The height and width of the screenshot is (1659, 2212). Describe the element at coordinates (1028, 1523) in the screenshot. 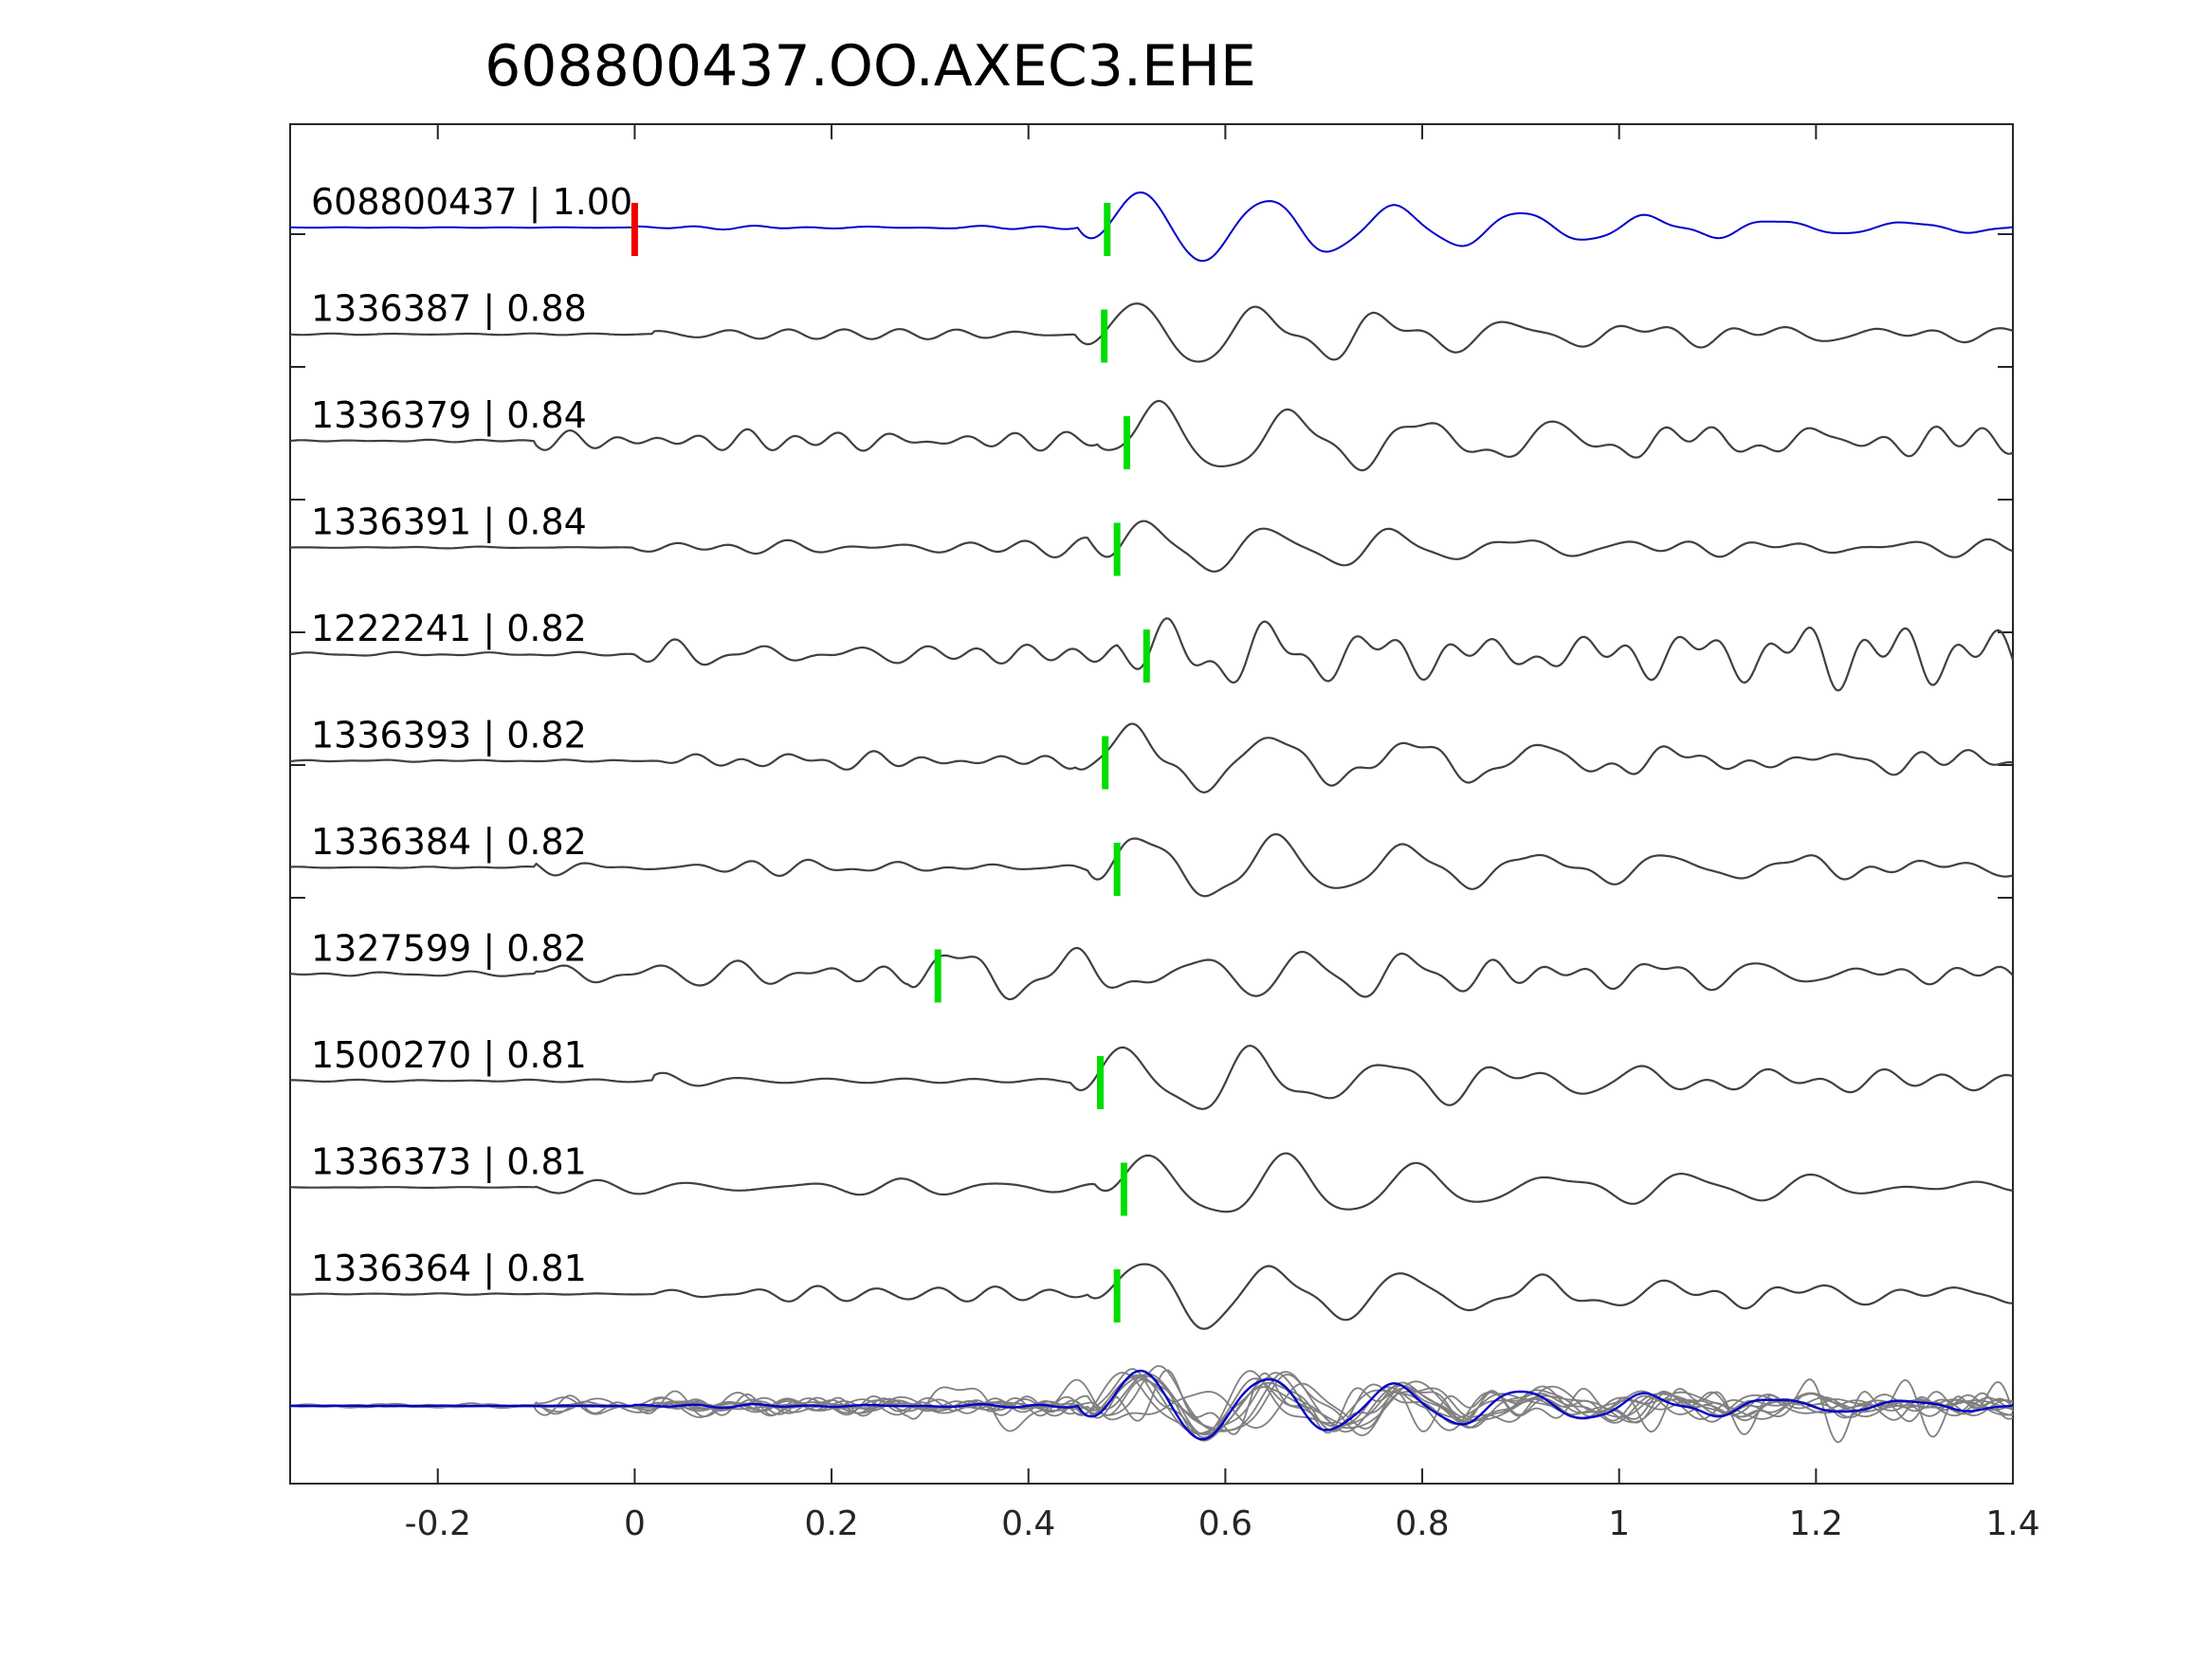

I see `x-tick-label: 0.4` at that location.